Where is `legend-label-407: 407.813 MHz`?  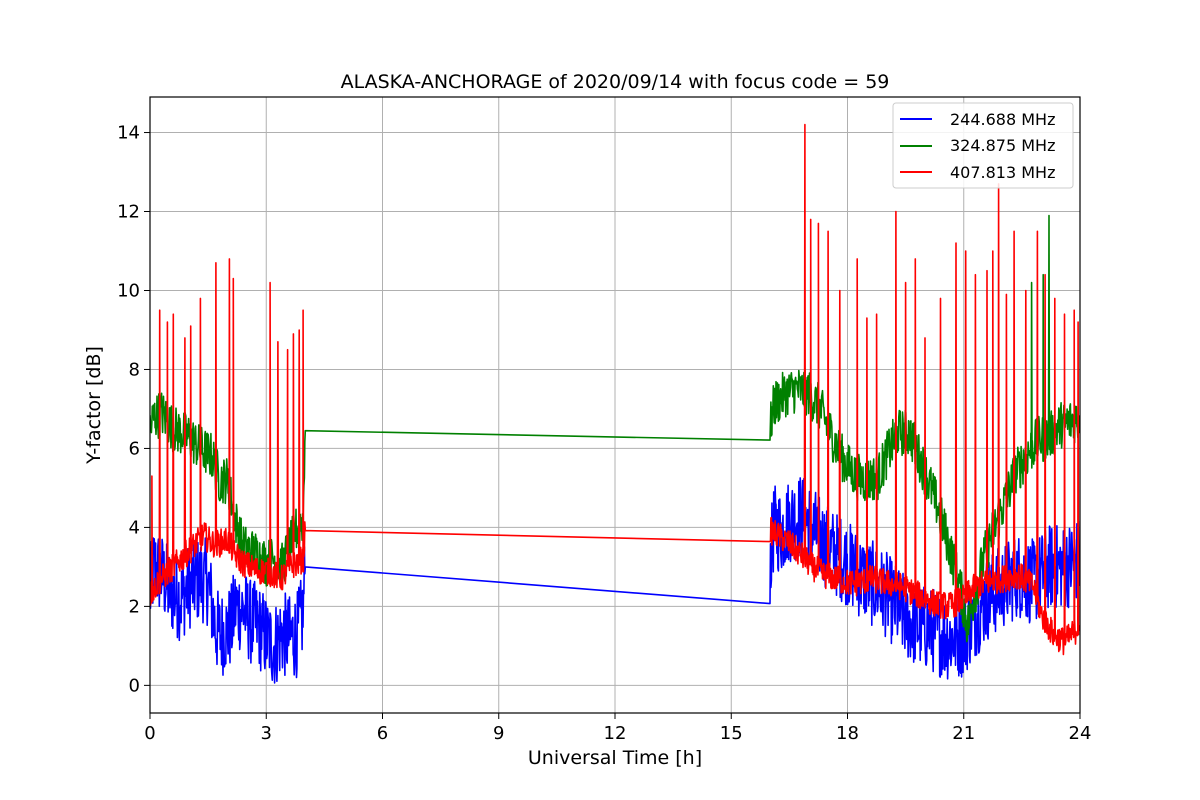 legend-label-407: 407.813 MHz is located at coordinates (1002, 172).